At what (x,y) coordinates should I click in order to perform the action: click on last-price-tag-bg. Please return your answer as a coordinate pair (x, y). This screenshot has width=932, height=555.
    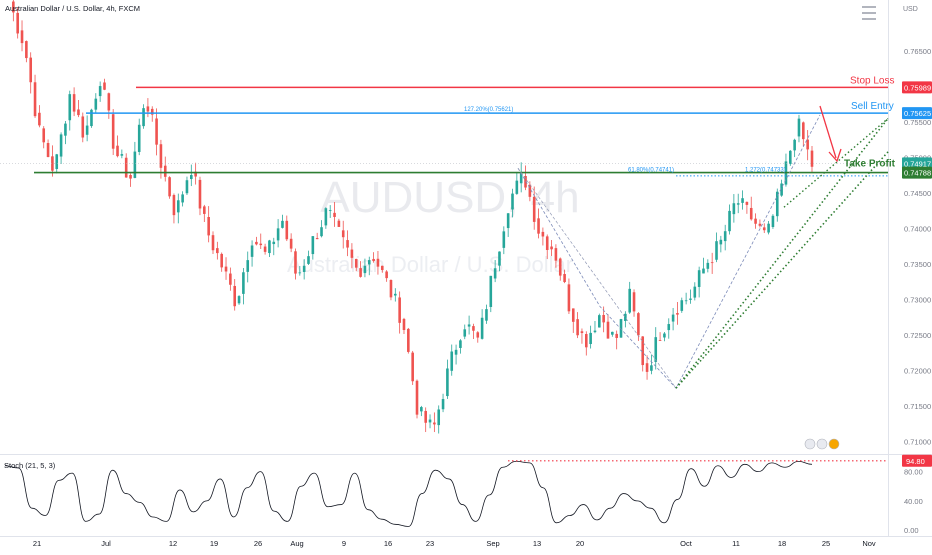
    Looking at the image, I should click on (917, 163).